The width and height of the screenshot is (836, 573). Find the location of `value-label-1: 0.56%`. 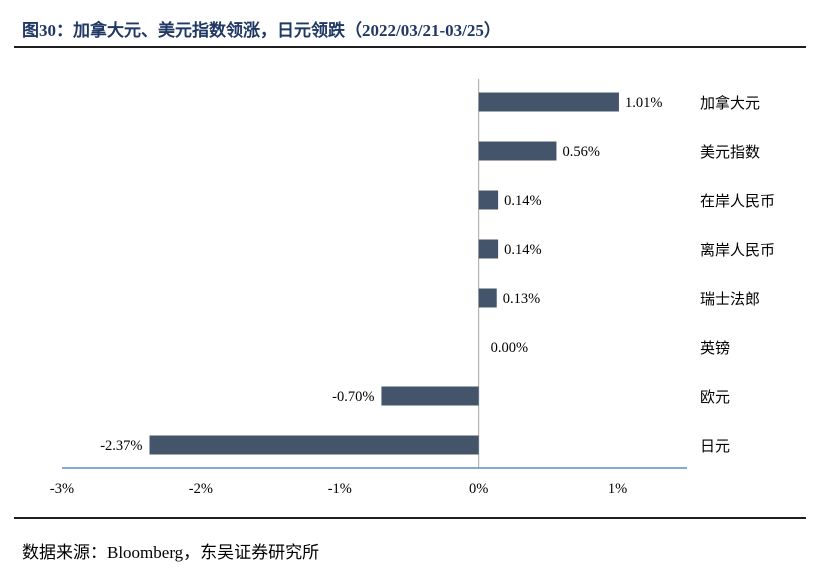

value-label-1: 0.56% is located at coordinates (580, 152).